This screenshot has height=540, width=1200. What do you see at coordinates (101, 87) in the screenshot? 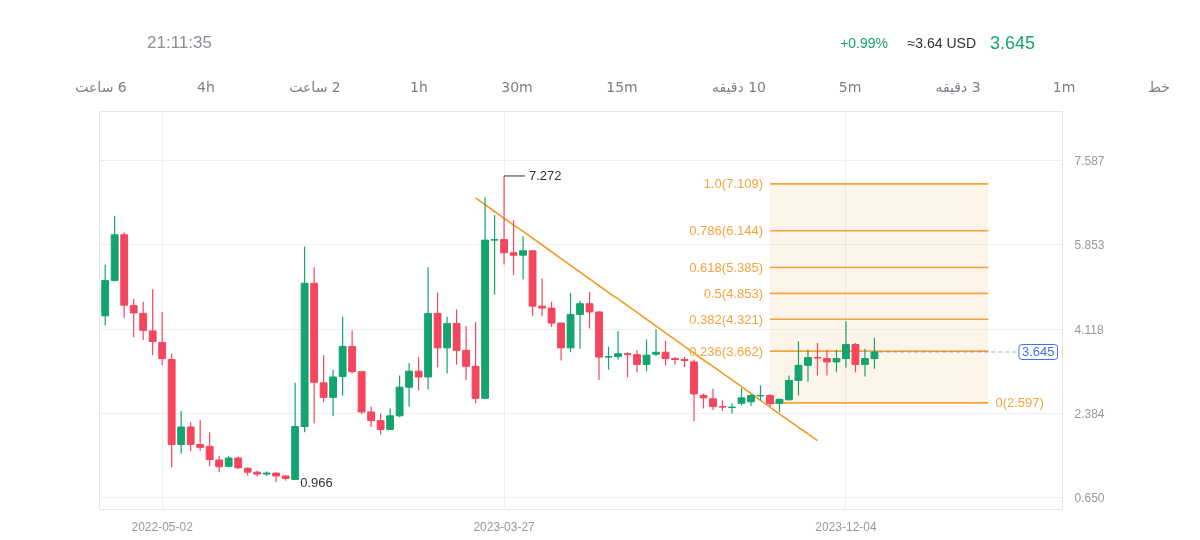
I see `text: 6 ساعت` at bounding box center [101, 87].